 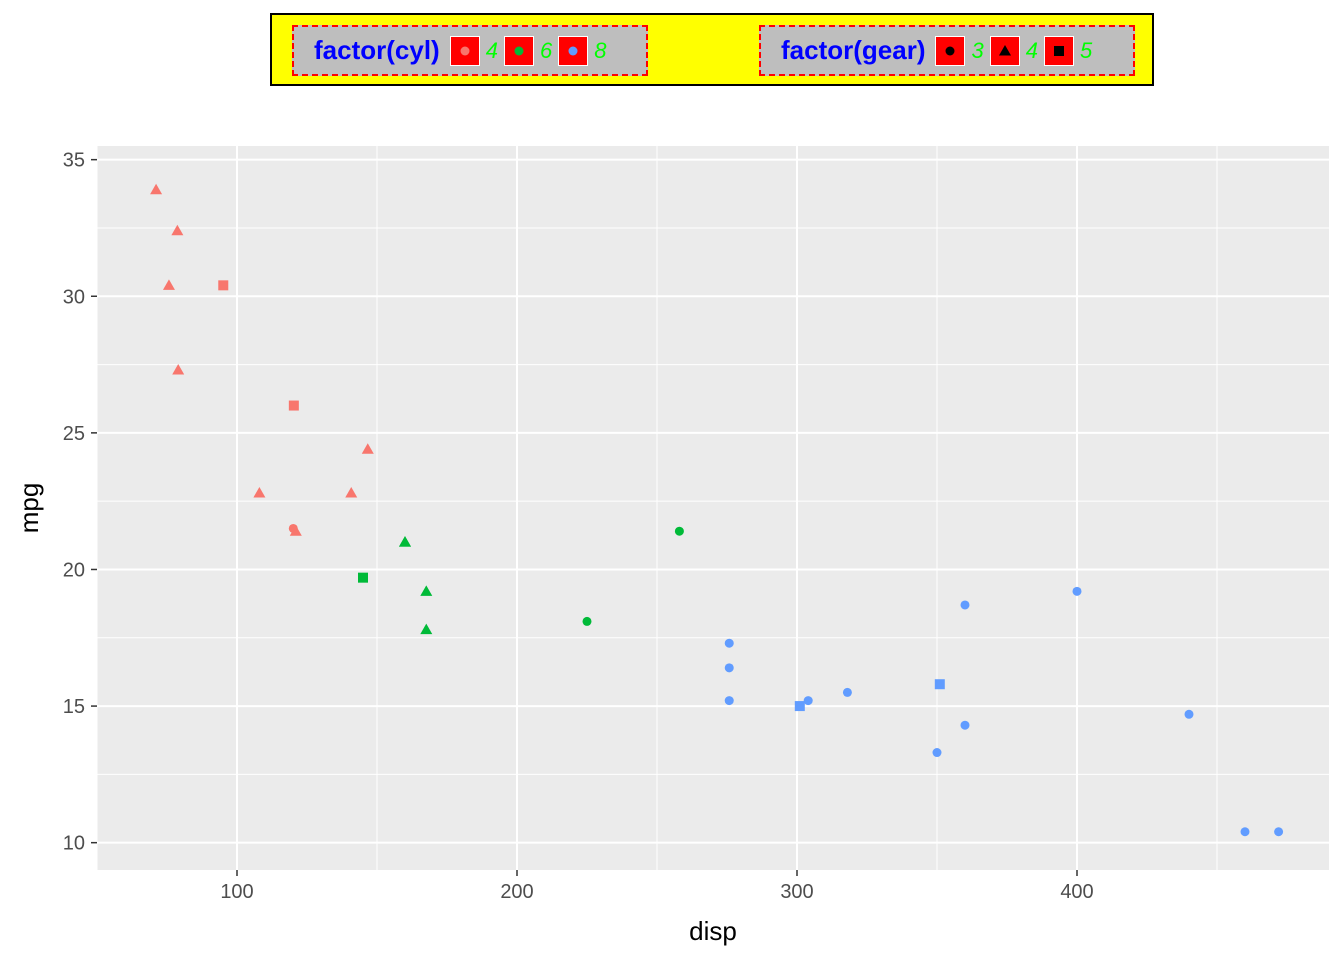 What do you see at coordinates (236, 892) in the screenshot?
I see `x-tick-label: 100` at bounding box center [236, 892].